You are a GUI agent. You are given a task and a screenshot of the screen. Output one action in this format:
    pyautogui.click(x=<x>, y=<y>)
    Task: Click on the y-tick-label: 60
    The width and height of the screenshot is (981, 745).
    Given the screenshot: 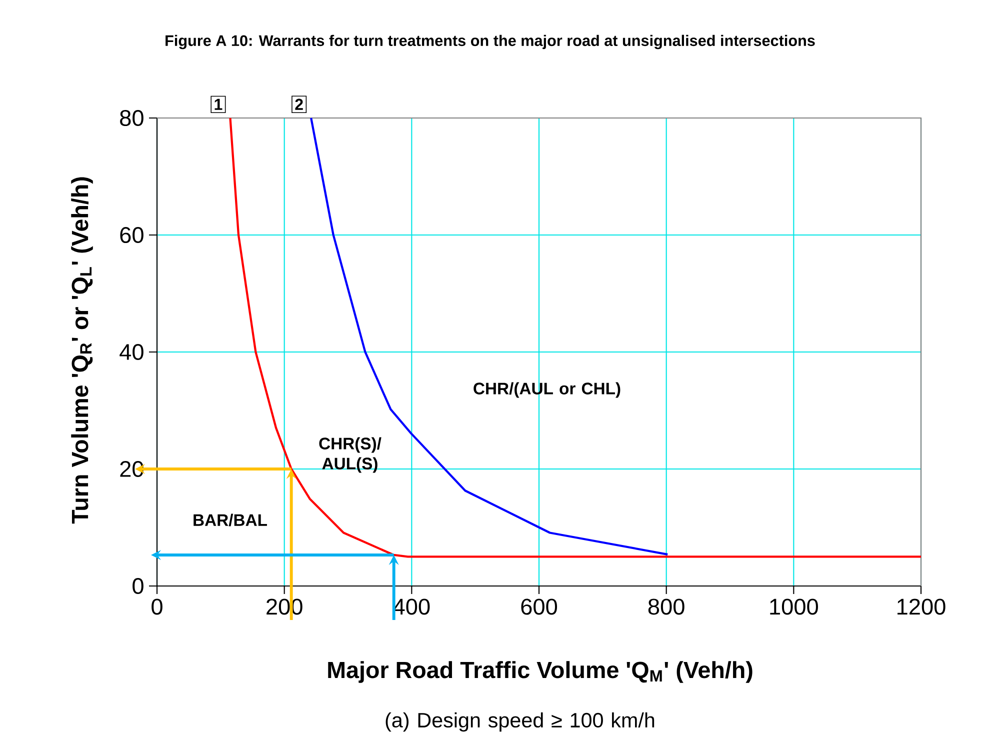 What is the action you would take?
    pyautogui.click(x=132, y=235)
    